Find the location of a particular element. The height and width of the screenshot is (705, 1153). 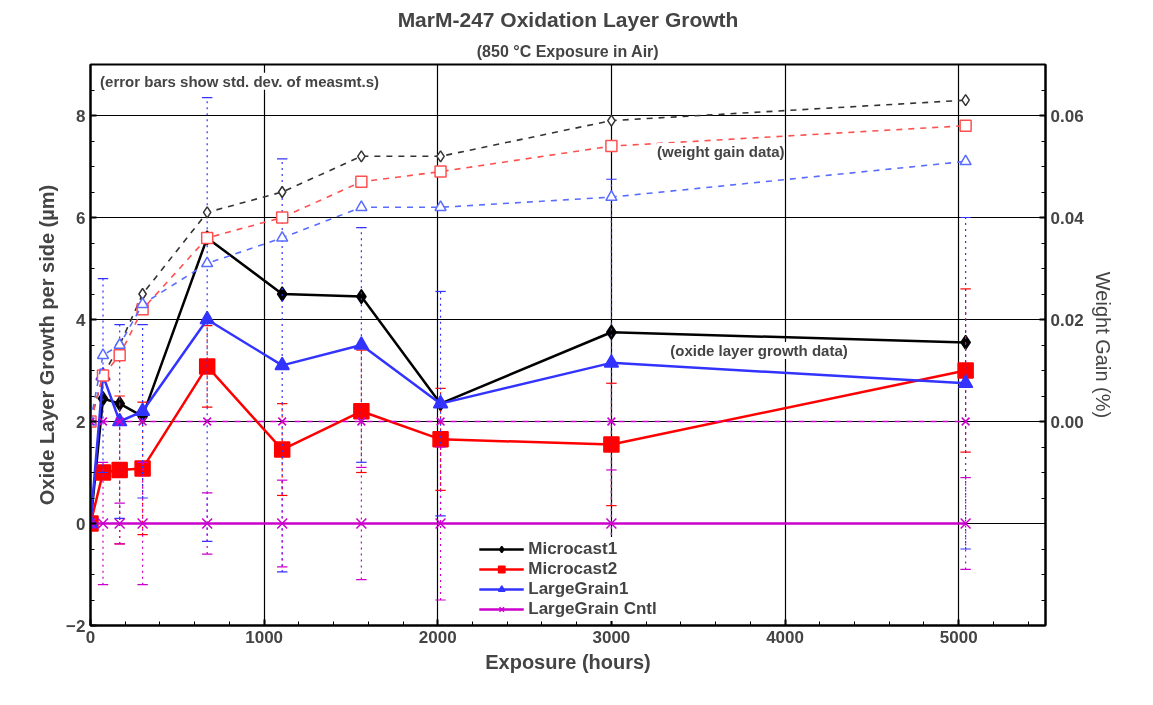

x-tick-label: 2000 is located at coordinates (437, 637).